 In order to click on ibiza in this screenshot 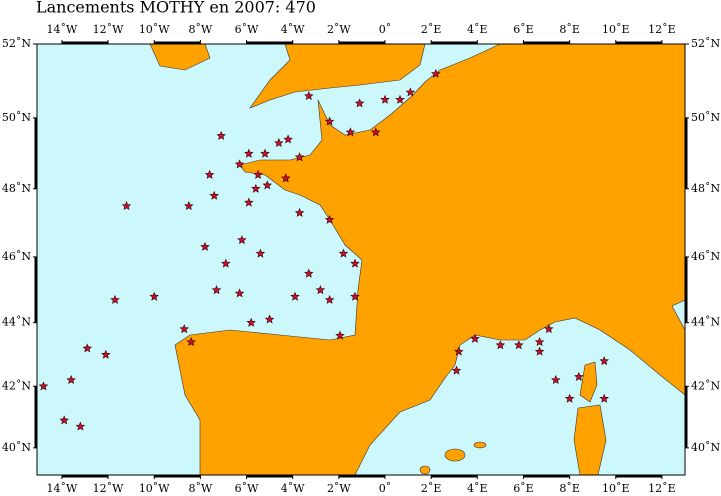, I will do `click(425, 470)`.